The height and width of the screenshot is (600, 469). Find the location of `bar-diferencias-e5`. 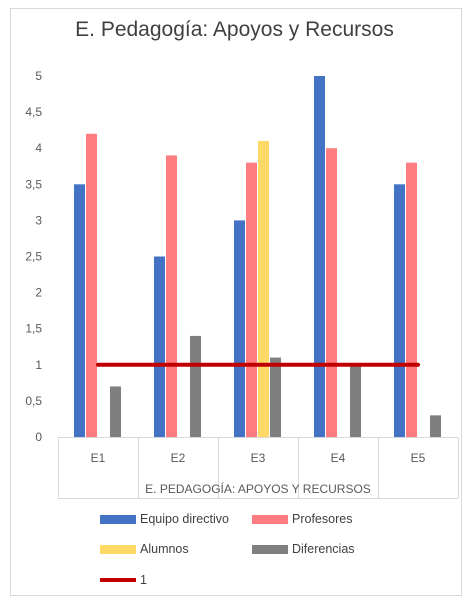

bar-diferencias-e5 is located at coordinates (435, 426).